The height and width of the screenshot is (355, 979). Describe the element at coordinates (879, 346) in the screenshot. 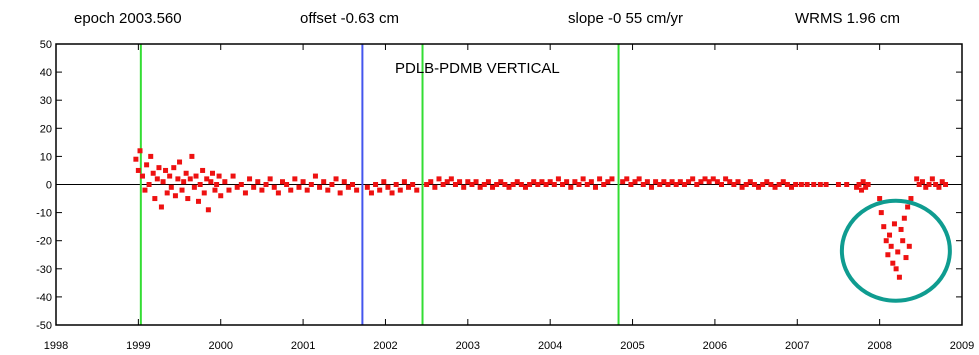

I see `x-tick-label: 2008` at that location.